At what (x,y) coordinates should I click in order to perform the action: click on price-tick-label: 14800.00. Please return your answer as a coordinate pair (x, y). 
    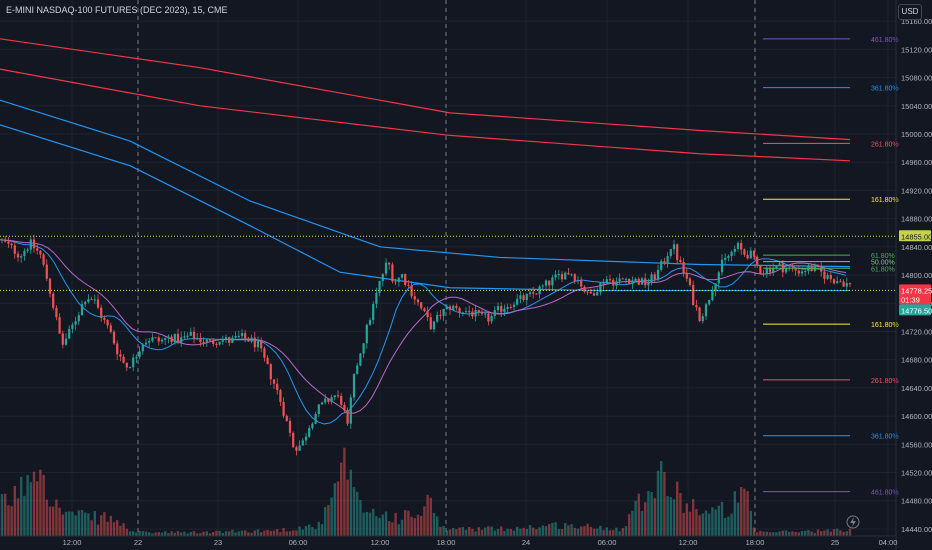
    Looking at the image, I should click on (916, 275).